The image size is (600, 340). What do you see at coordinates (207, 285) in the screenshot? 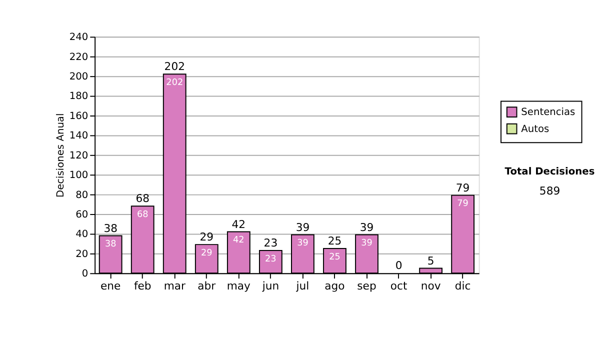
I see `x-tick-label: abr` at bounding box center [207, 285].